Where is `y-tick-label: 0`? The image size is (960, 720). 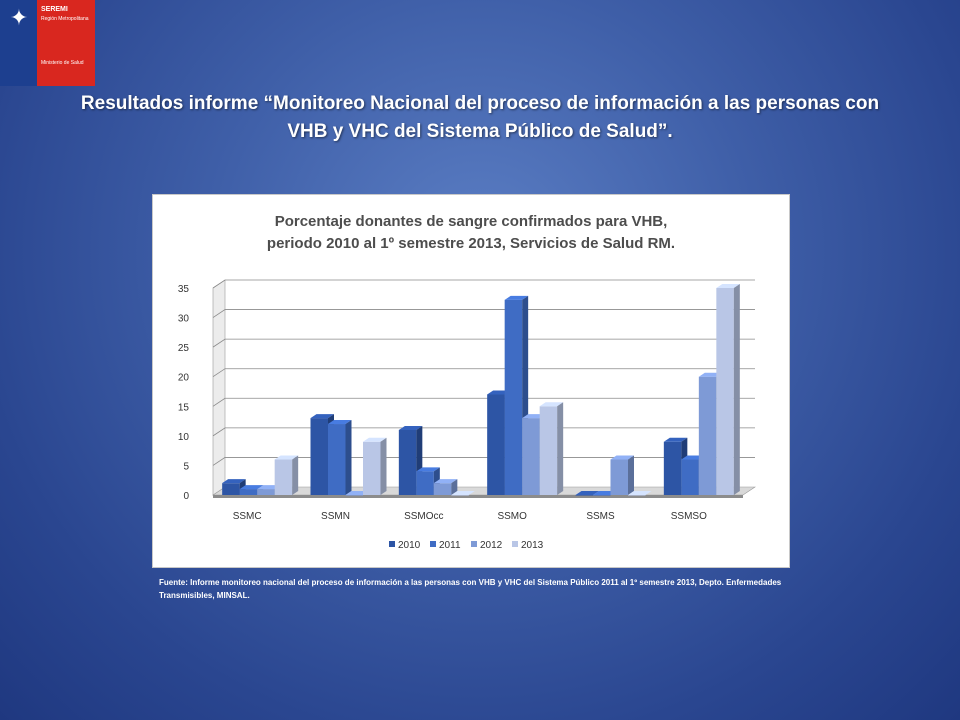
y-tick-label: 0 is located at coordinates (186, 496).